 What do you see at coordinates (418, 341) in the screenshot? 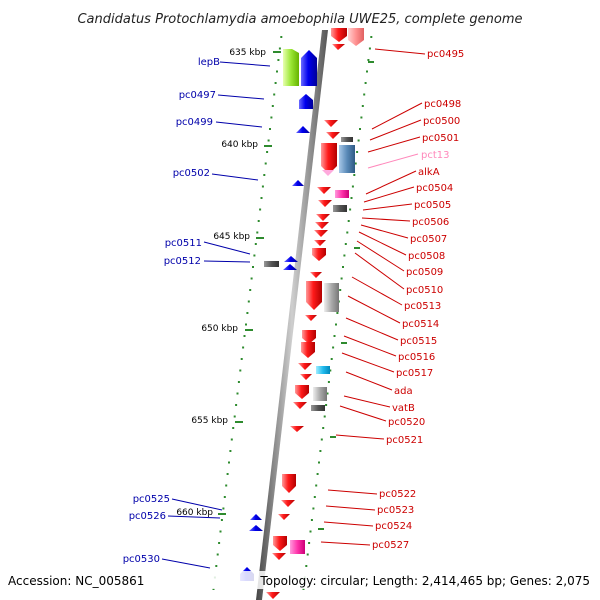
I see `gene-label-pc0515: pc0515` at bounding box center [418, 341].